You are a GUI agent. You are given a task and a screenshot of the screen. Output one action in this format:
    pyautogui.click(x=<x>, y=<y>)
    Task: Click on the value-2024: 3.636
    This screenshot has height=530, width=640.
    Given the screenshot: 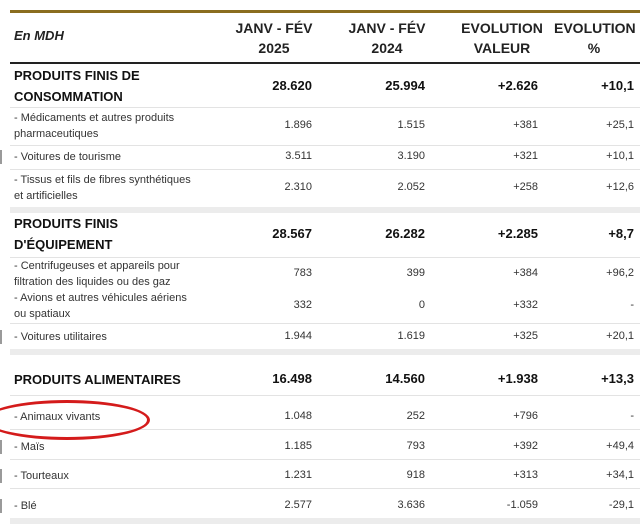 What is the action you would take?
    pyautogui.click(x=411, y=505)
    